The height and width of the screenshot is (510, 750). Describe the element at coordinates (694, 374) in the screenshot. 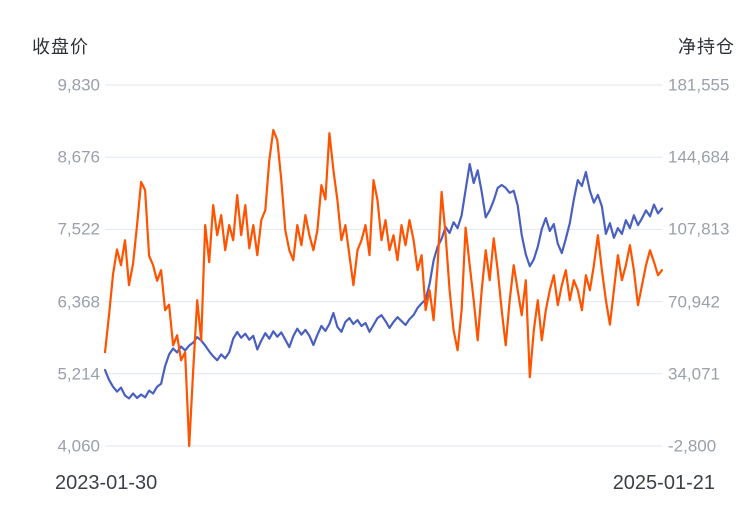

I see `right-axis-tick: 34,071` at that location.